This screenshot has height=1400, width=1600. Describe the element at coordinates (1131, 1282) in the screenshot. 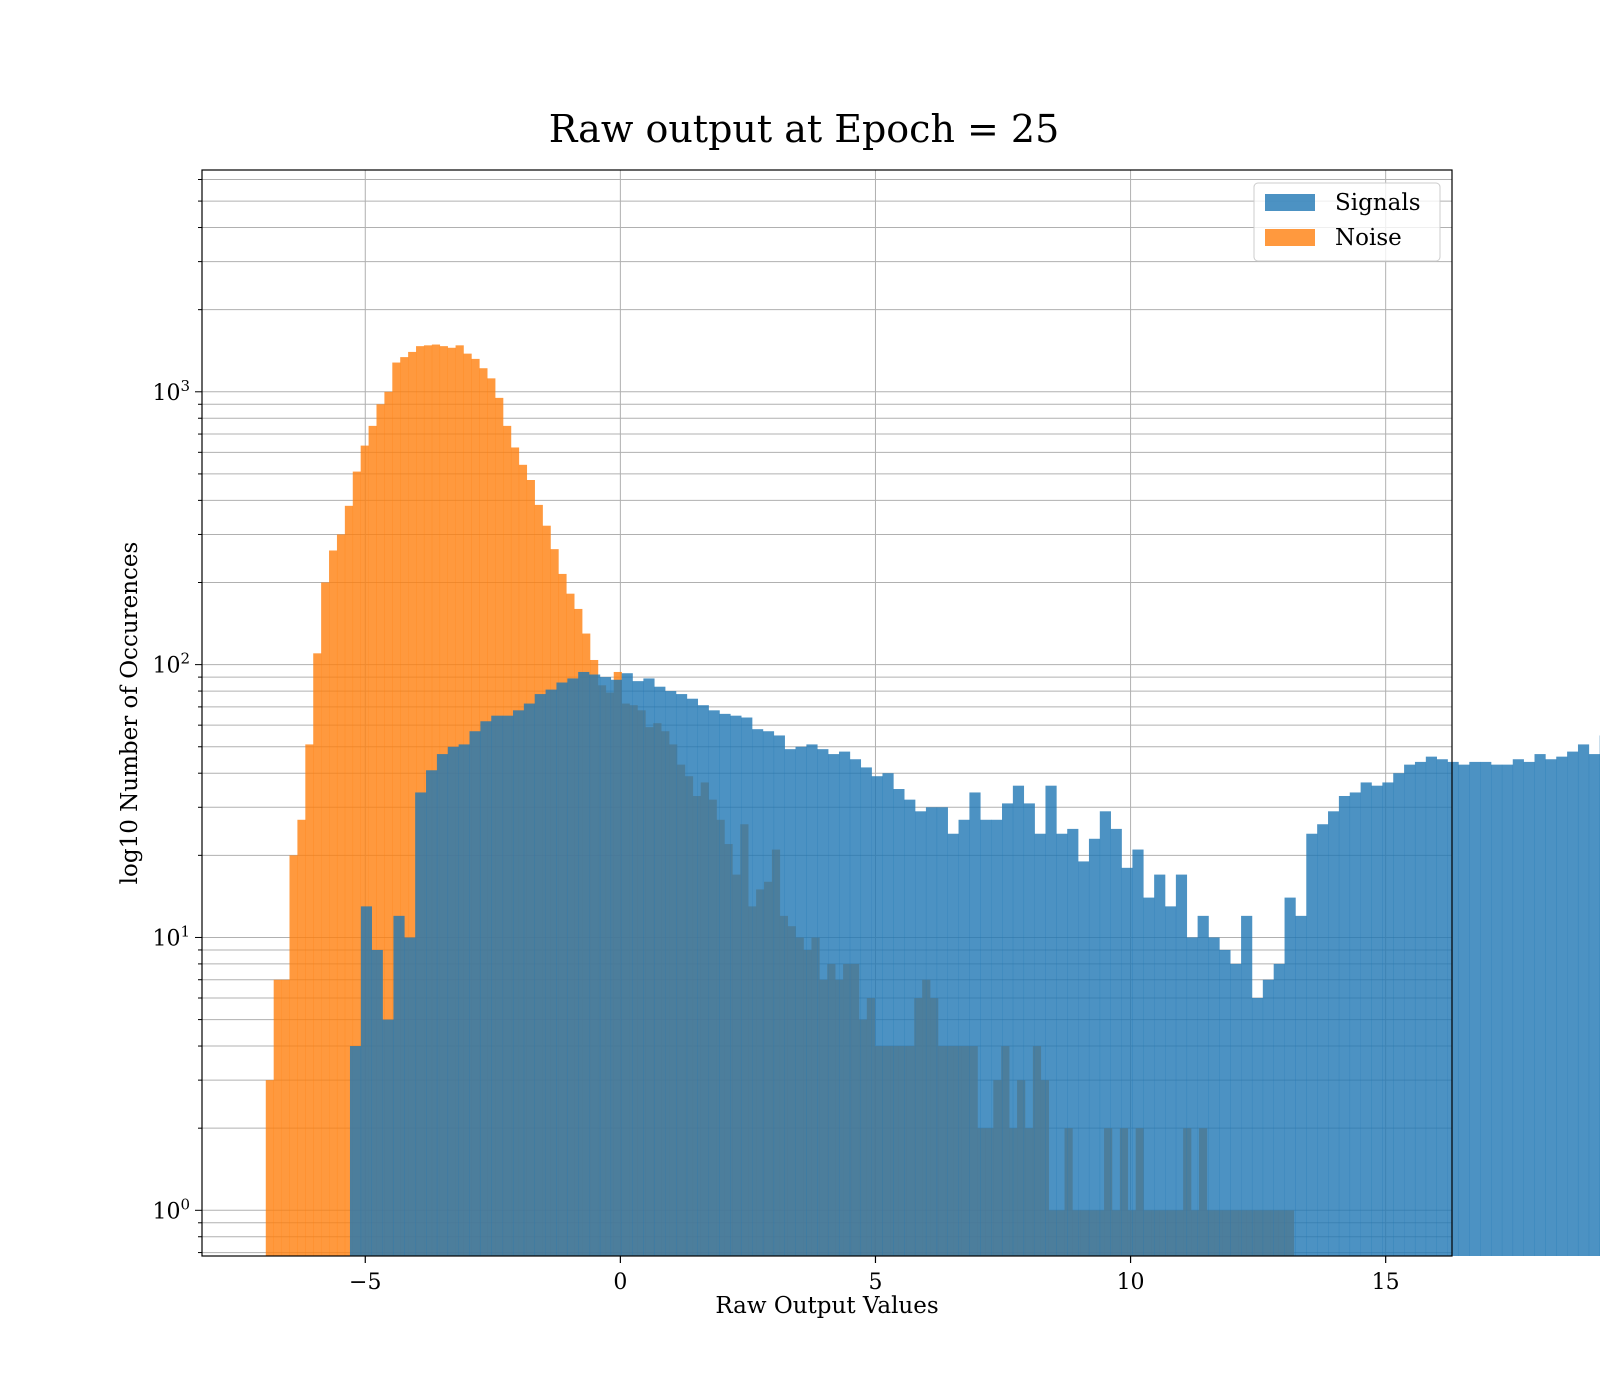

I see `x-tick-label: 10` at that location.